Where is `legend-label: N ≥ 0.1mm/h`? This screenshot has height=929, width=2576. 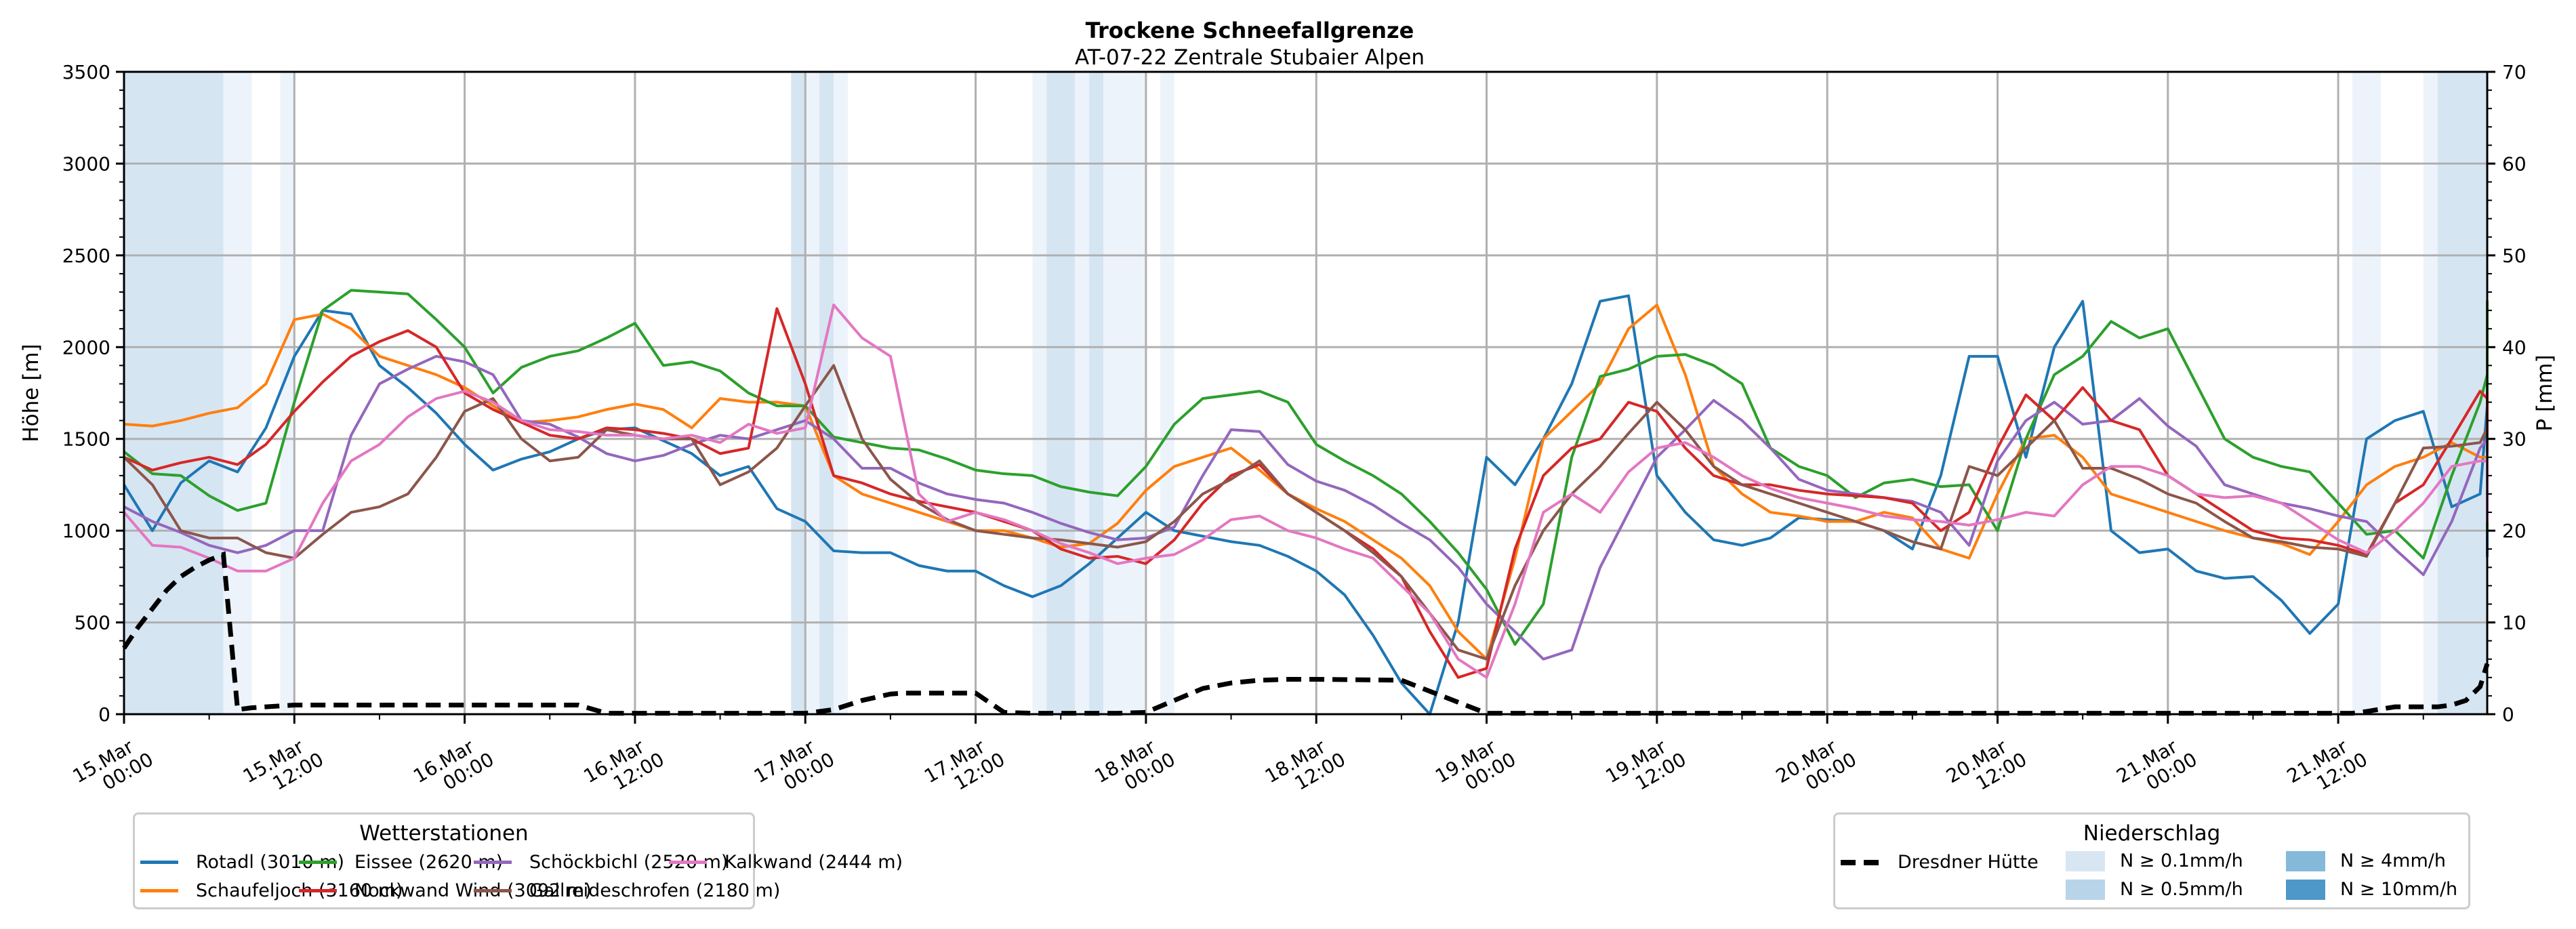
legend-label: N ≥ 0.1mm/h is located at coordinates (2181, 860).